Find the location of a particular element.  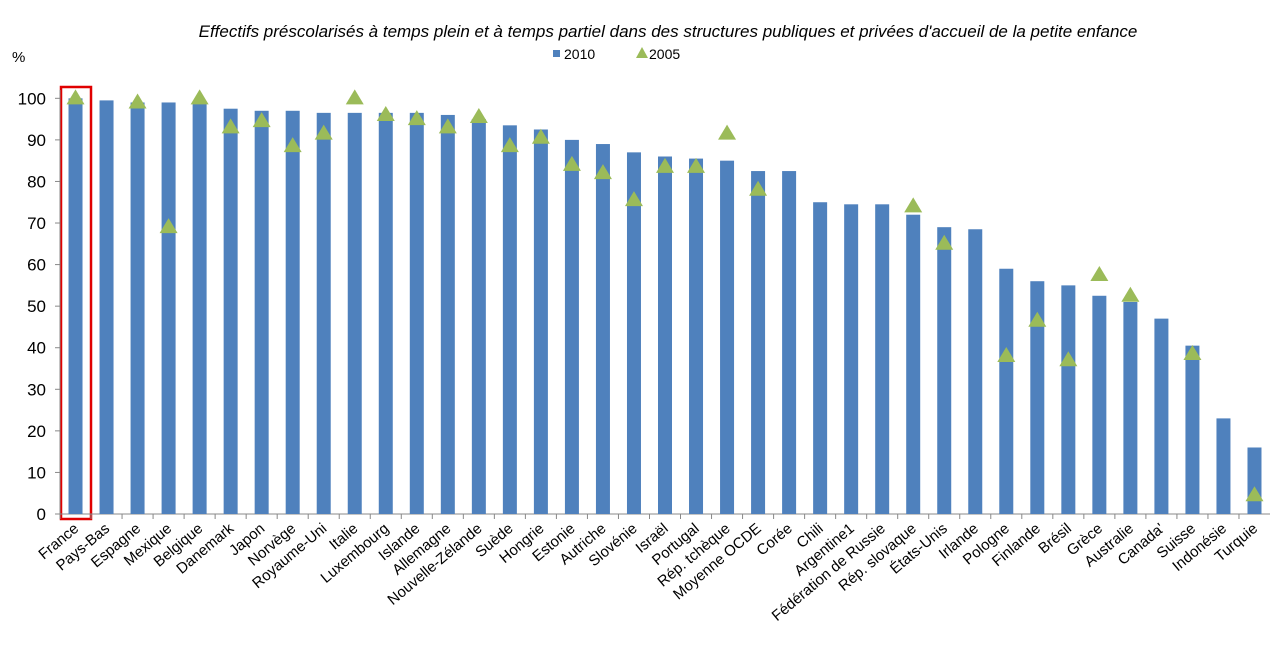

y-label: % is located at coordinates (18, 57).